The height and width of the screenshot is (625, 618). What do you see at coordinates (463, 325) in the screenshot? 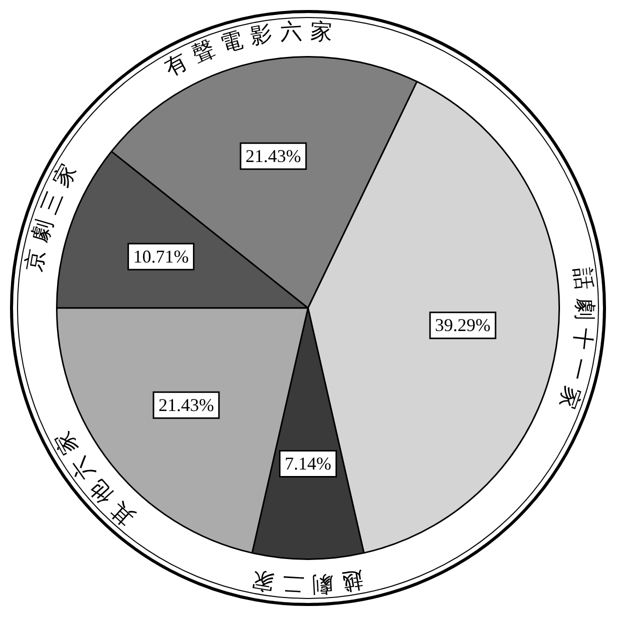
I see `data-label: 39.29%` at bounding box center [463, 325].